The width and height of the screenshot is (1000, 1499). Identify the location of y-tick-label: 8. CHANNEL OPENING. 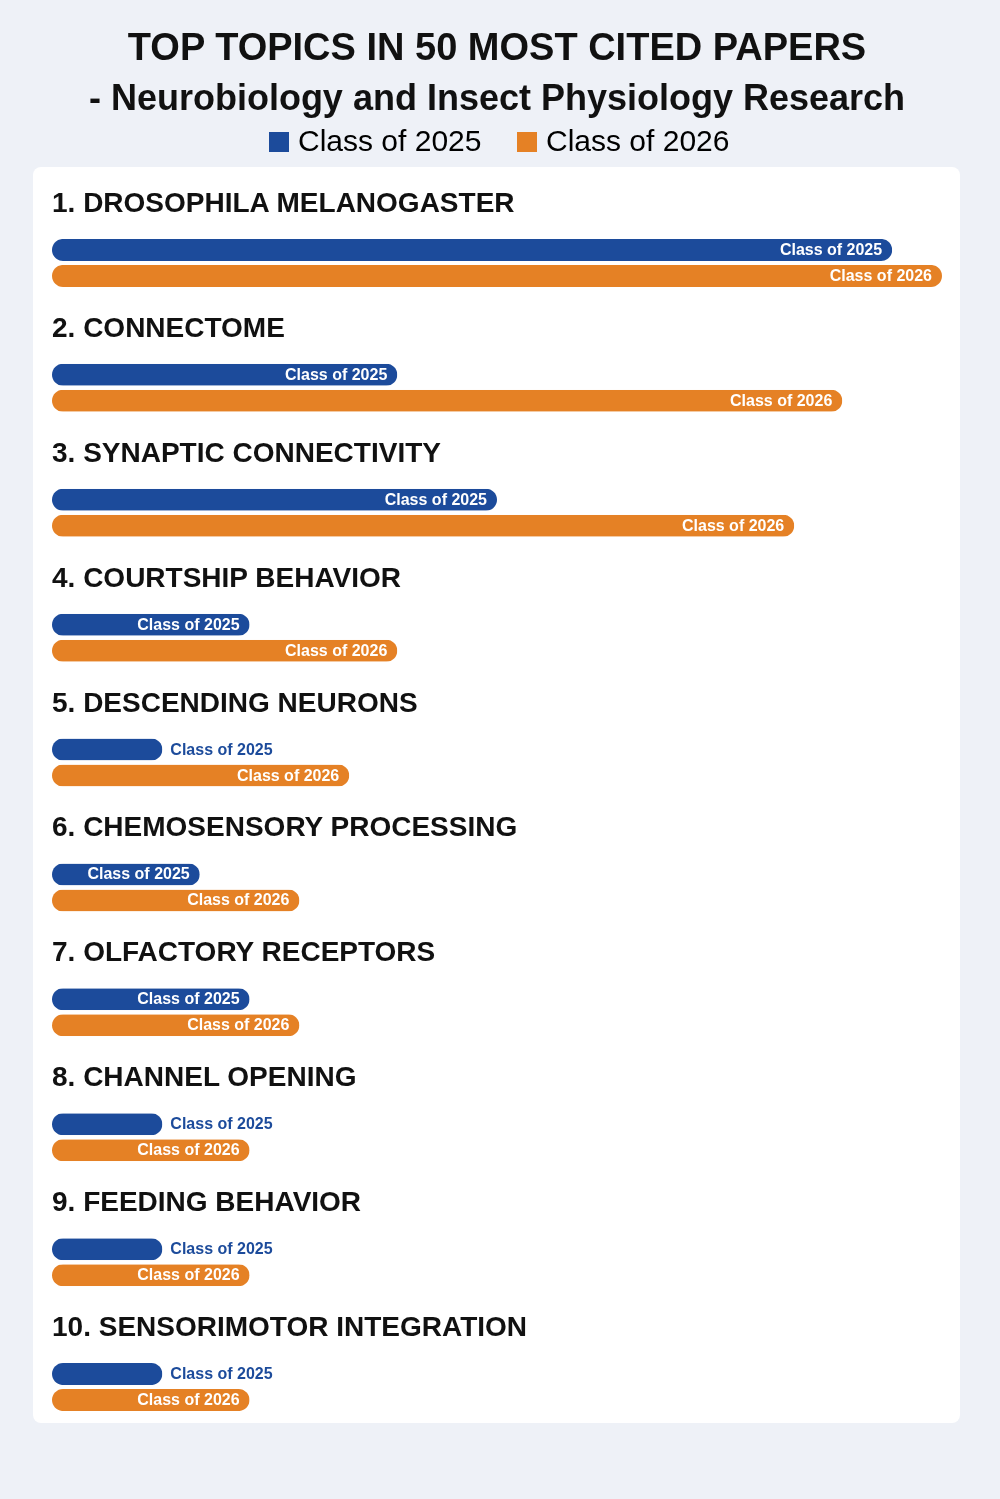
(204, 1077).